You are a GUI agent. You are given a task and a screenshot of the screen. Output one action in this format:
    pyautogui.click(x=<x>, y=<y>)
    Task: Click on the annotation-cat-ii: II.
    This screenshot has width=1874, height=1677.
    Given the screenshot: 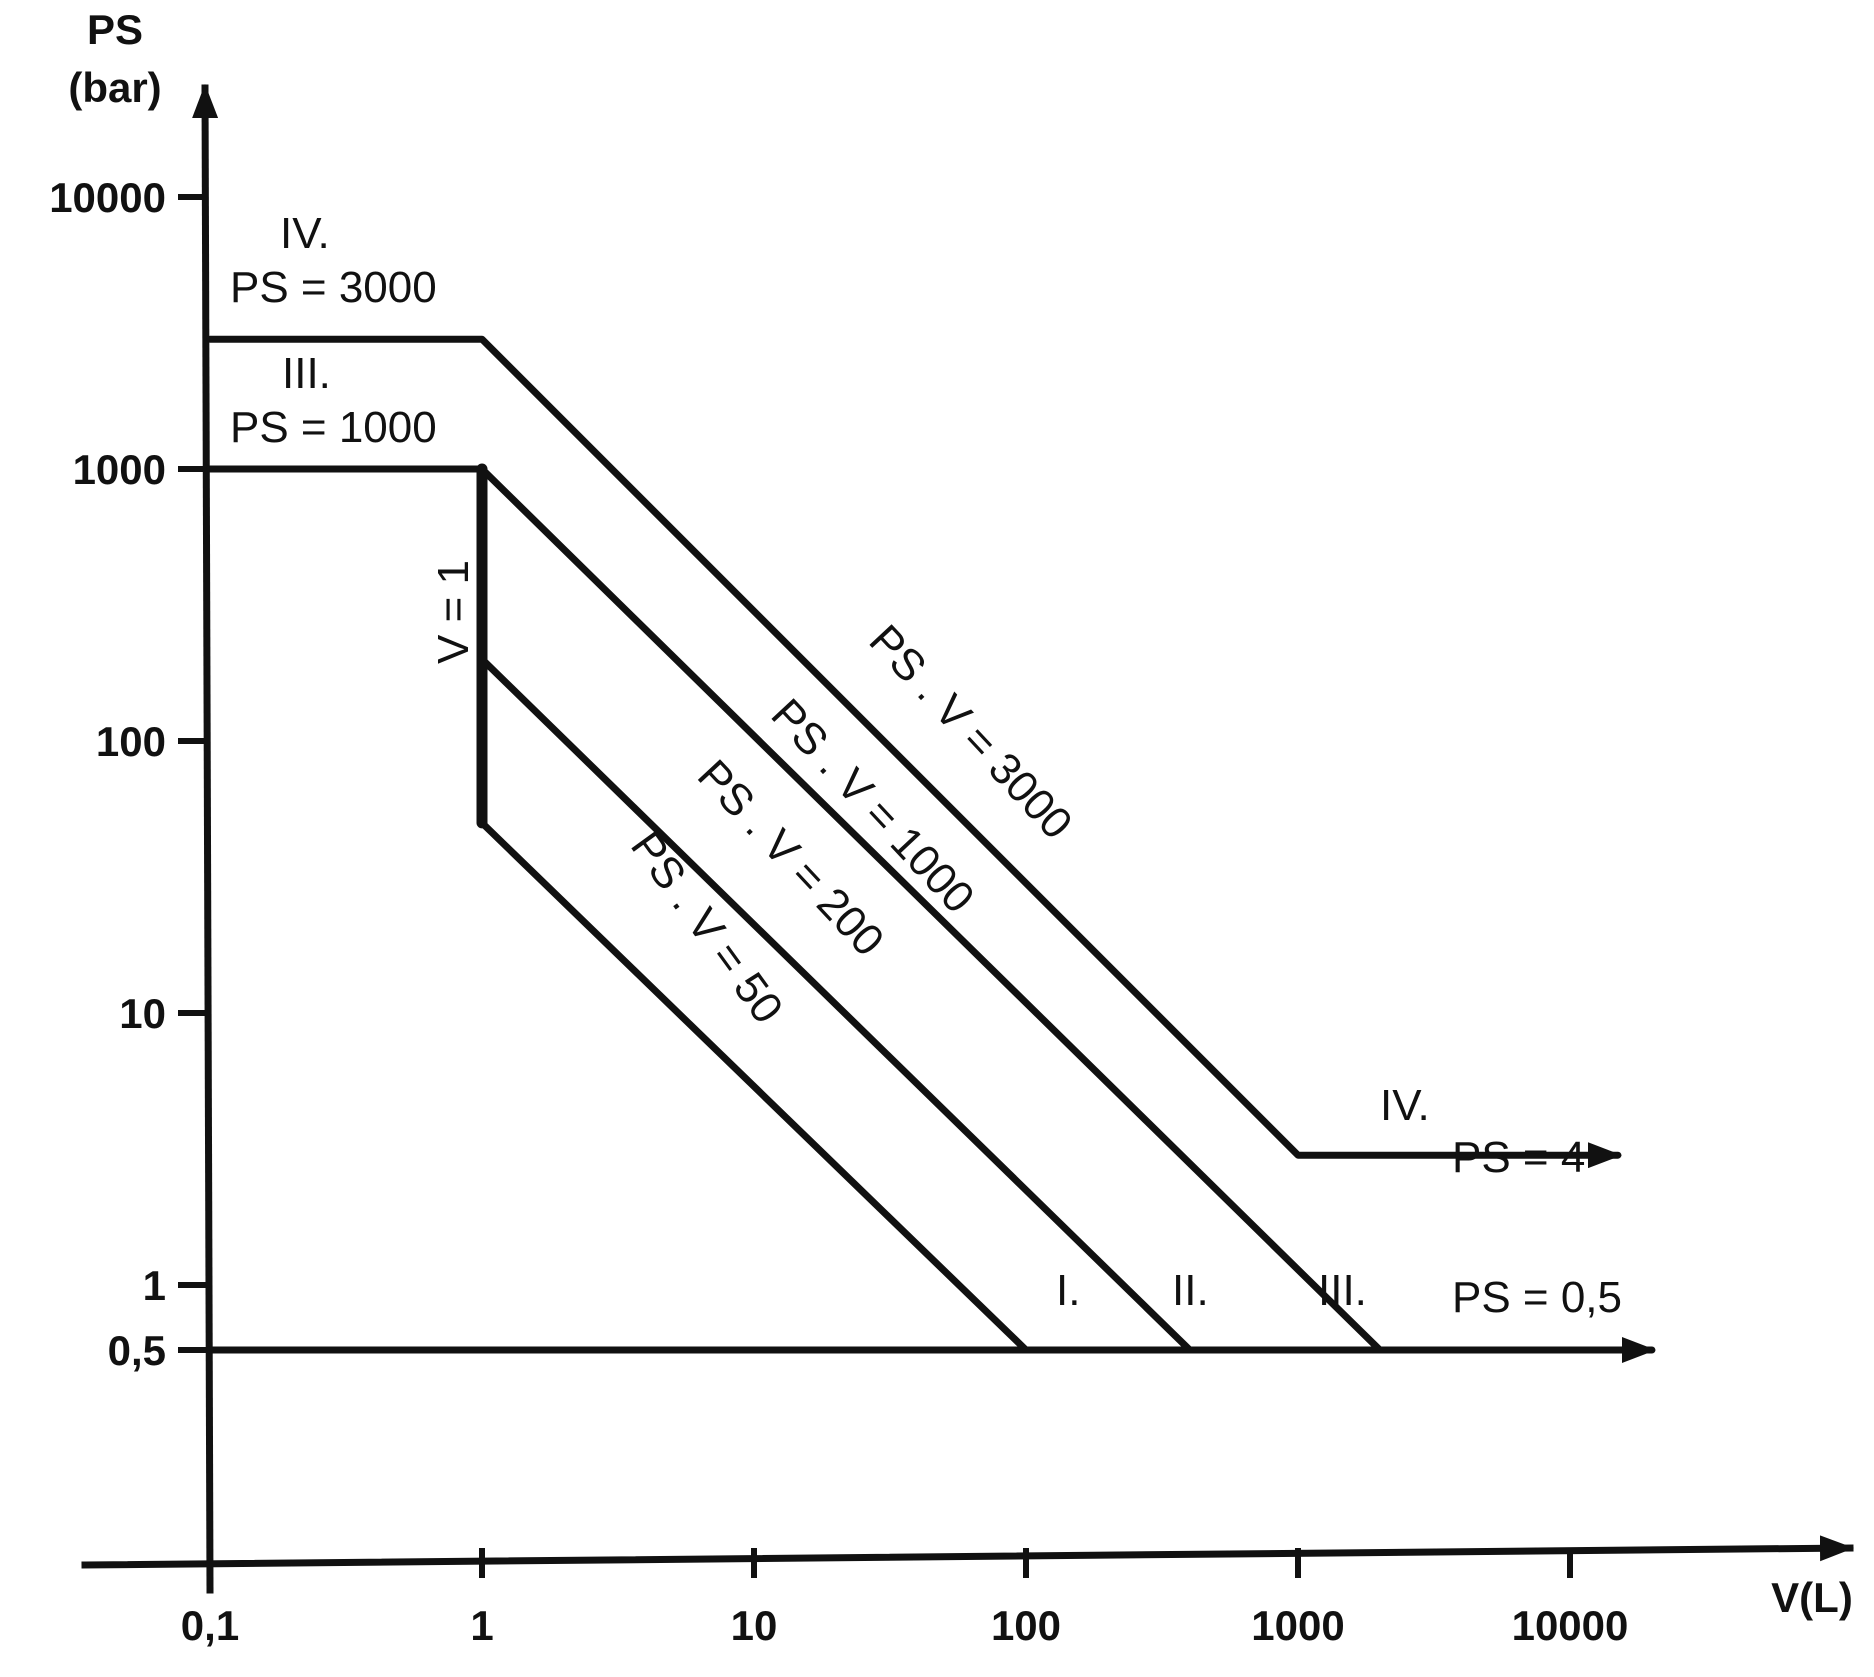 What is the action you would take?
    pyautogui.click(x=1190, y=1290)
    